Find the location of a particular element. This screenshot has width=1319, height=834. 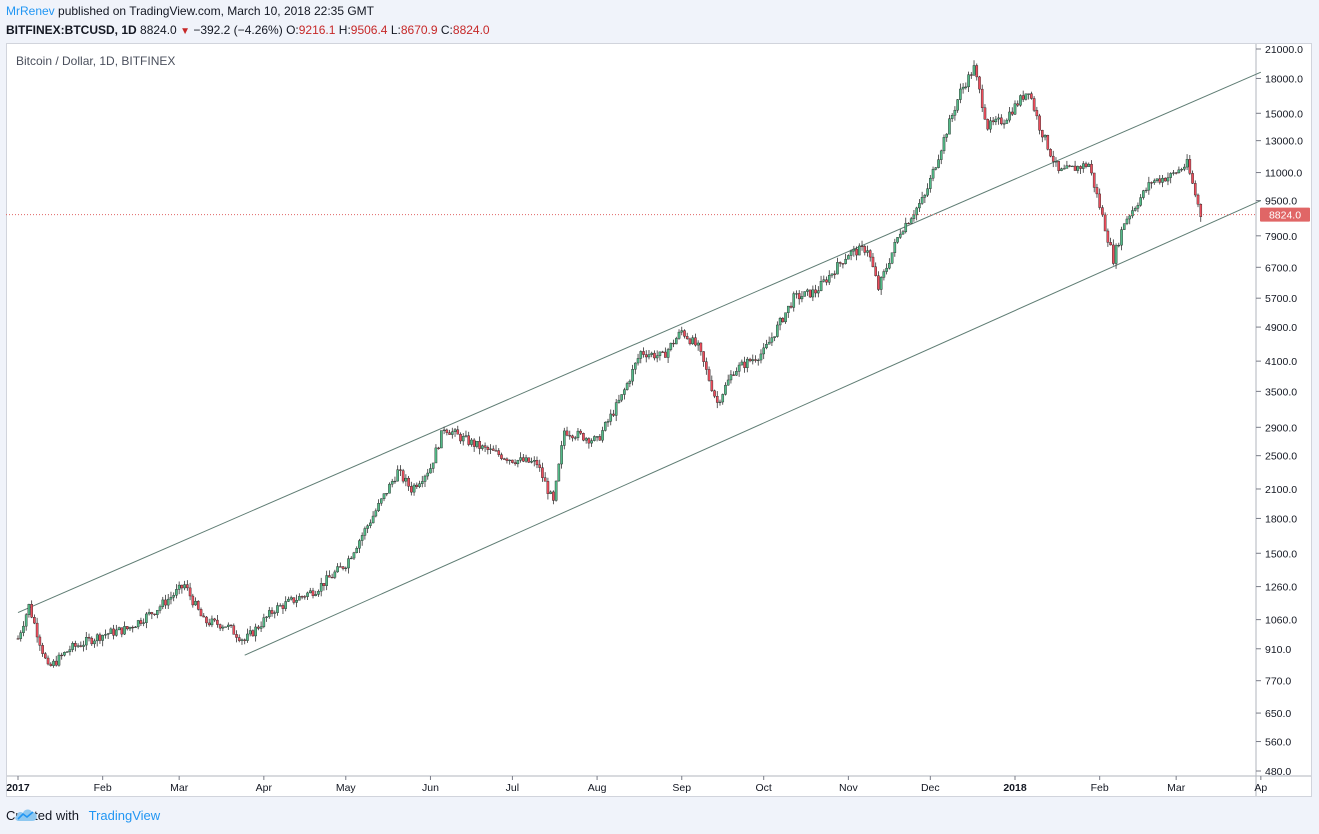

x-tick-label: 2018 is located at coordinates (1015, 788).